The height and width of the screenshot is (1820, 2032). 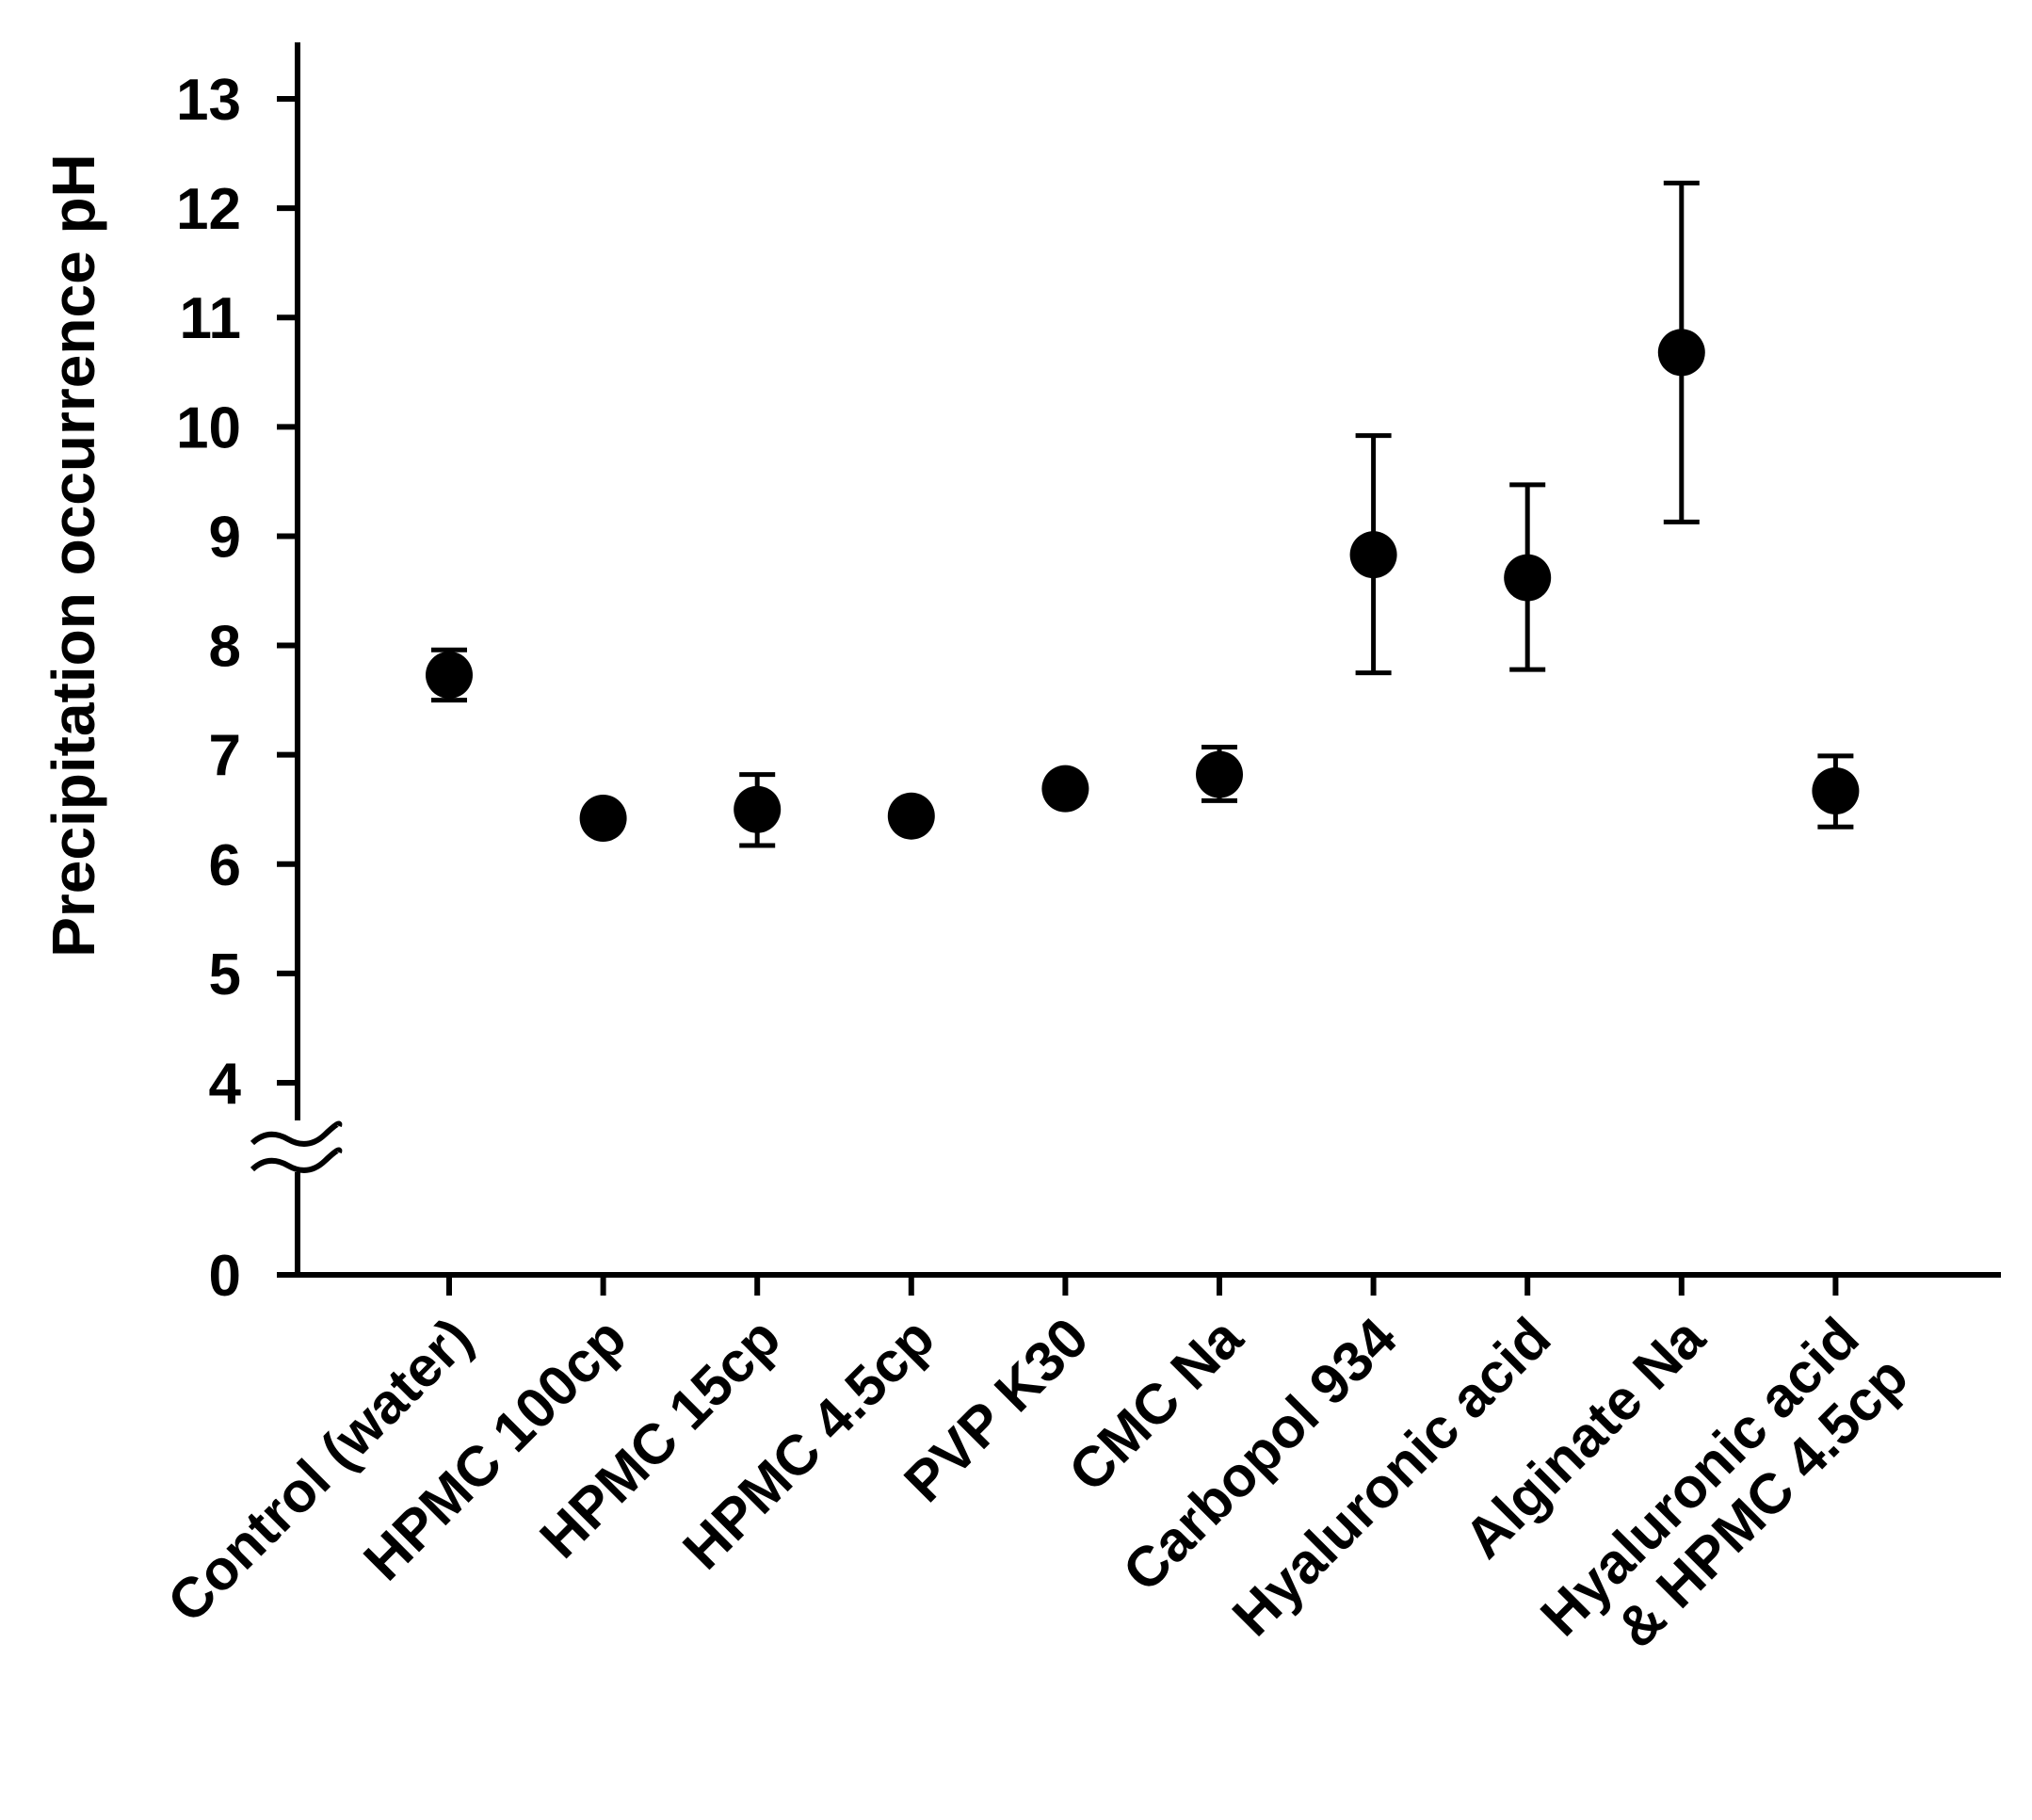 I want to click on x-category-label: Carbopol 934, so click(x=1260, y=1454).